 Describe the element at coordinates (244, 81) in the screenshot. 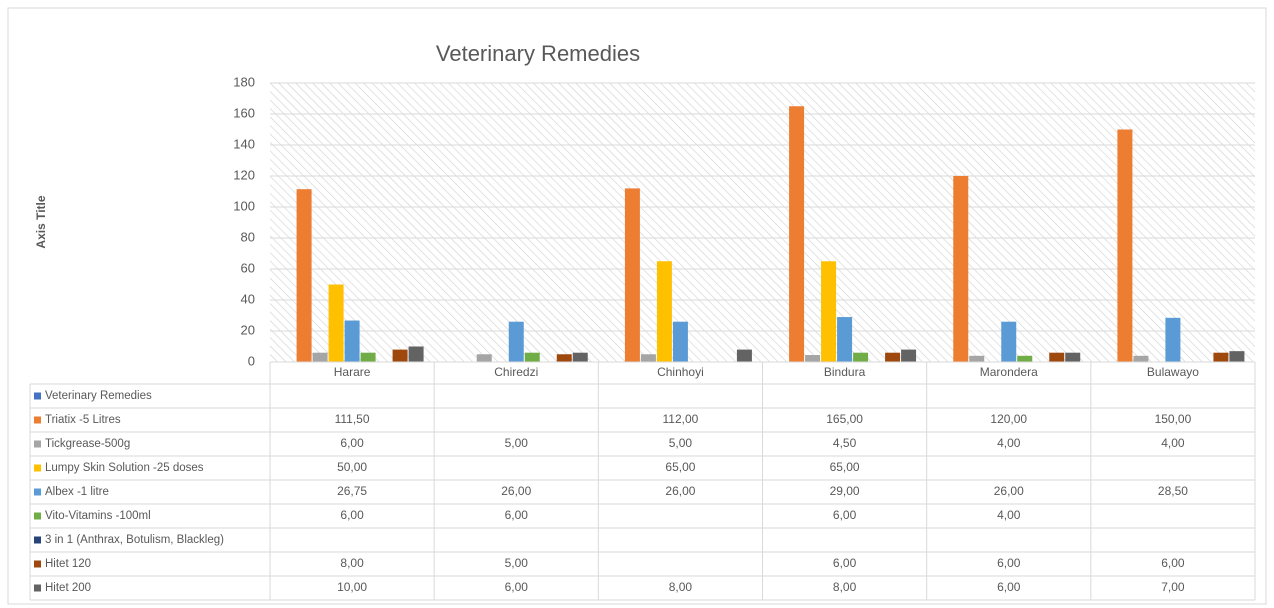

I see `y-tick-label: 180` at that location.